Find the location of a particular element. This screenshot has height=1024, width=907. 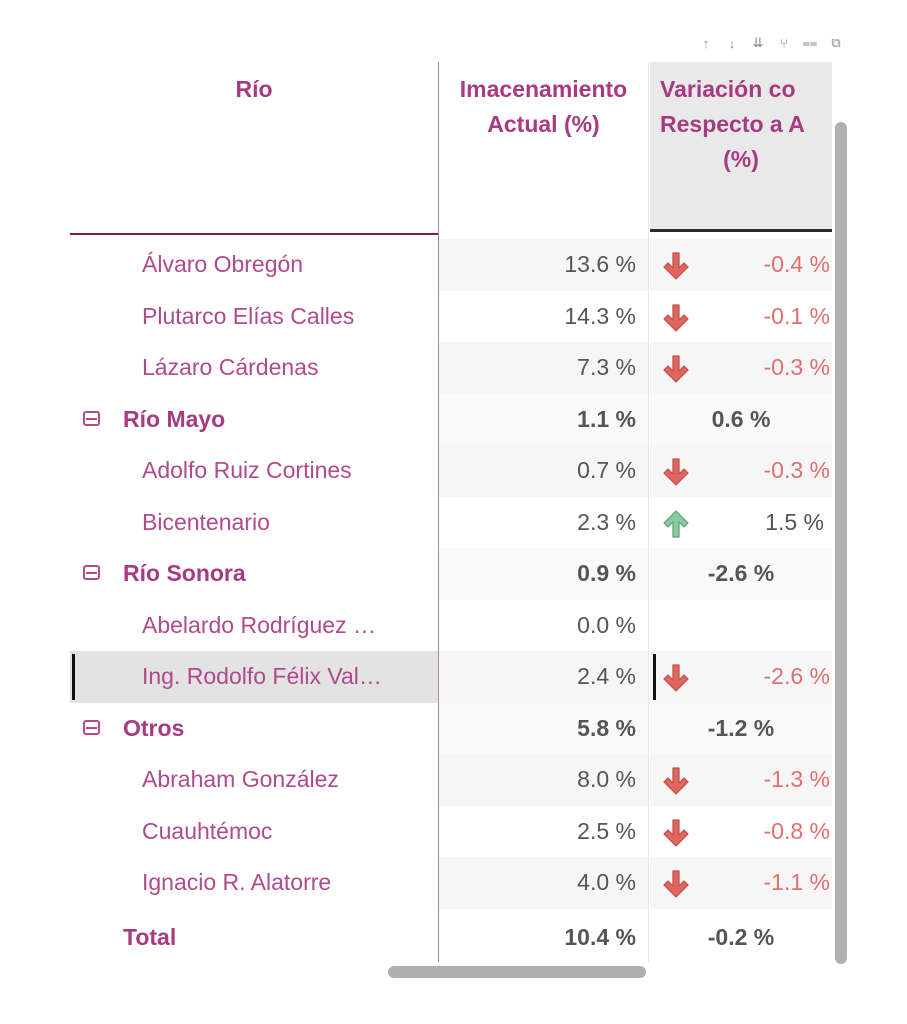

hierarchy-icon: ⑂ is located at coordinates (784, 43).